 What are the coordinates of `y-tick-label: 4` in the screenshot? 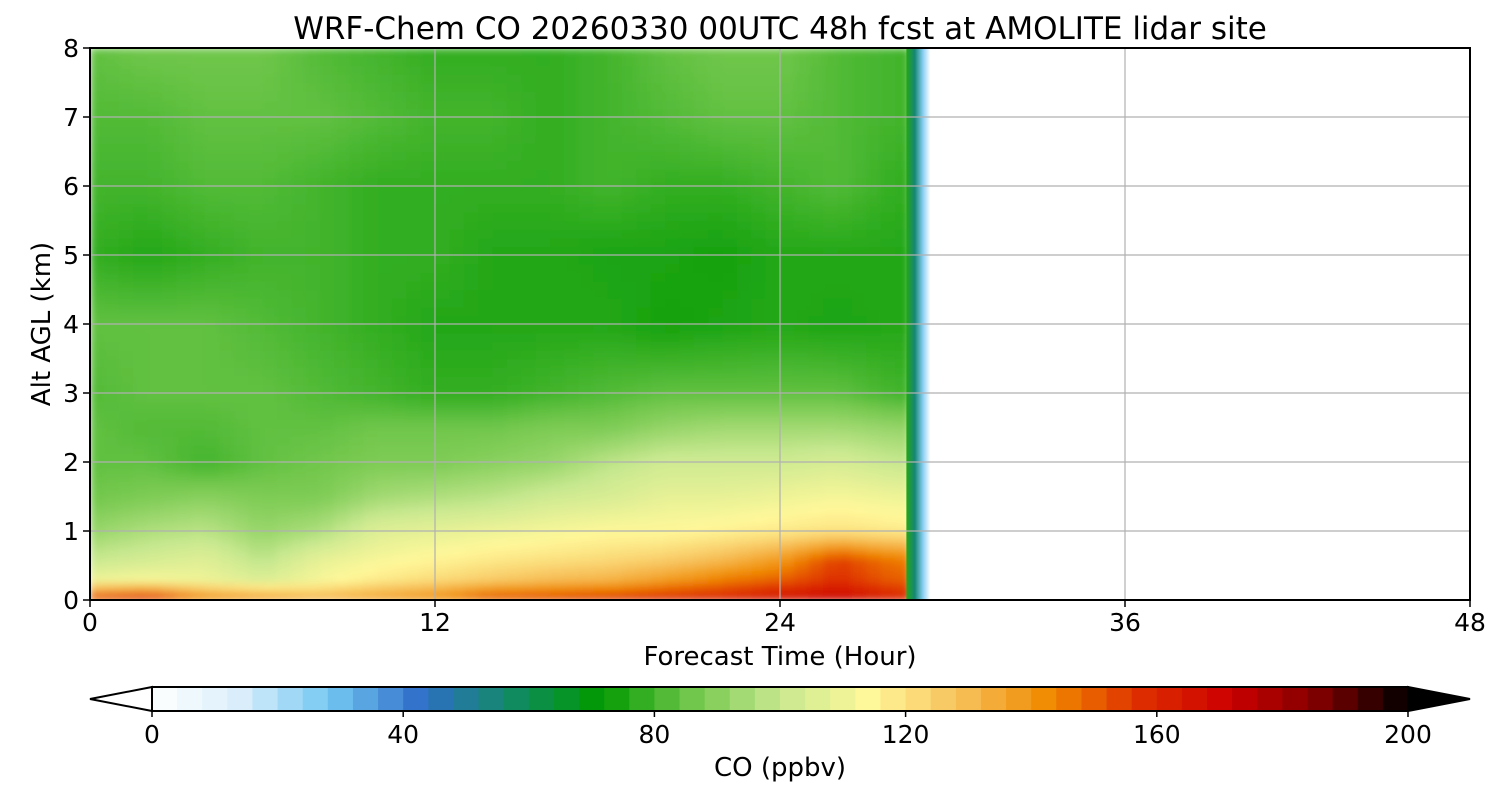 It's located at (71, 324).